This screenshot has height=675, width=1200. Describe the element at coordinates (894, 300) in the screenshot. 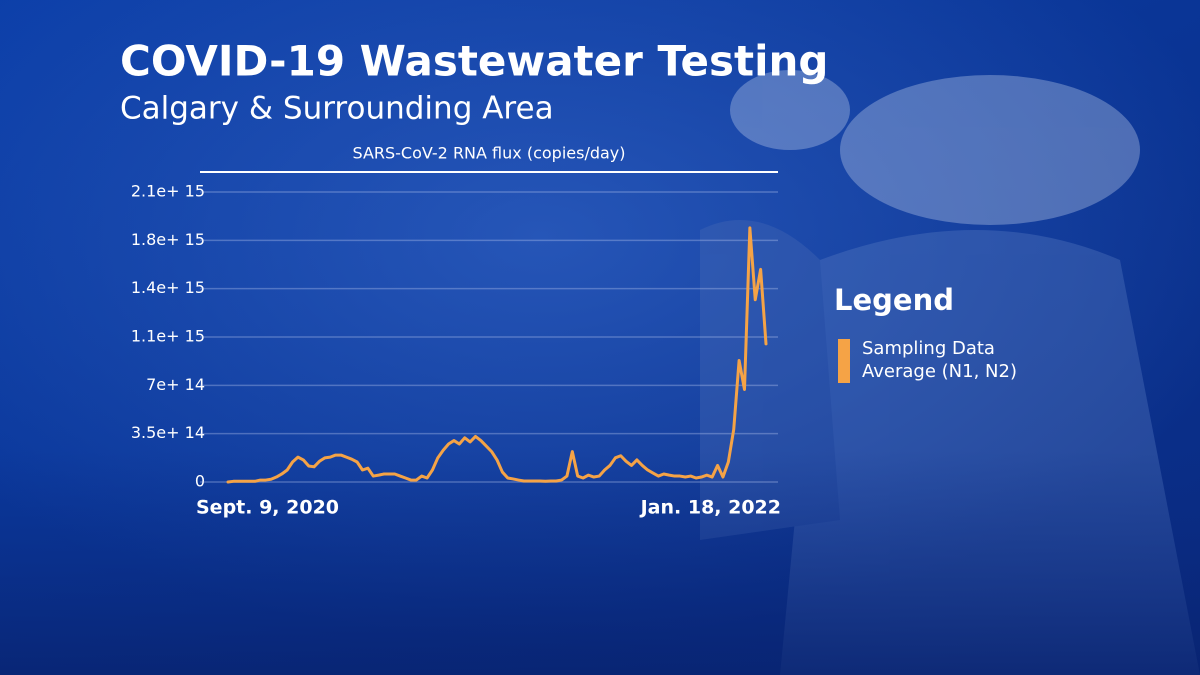

I see `legend-title: Legend` at that location.